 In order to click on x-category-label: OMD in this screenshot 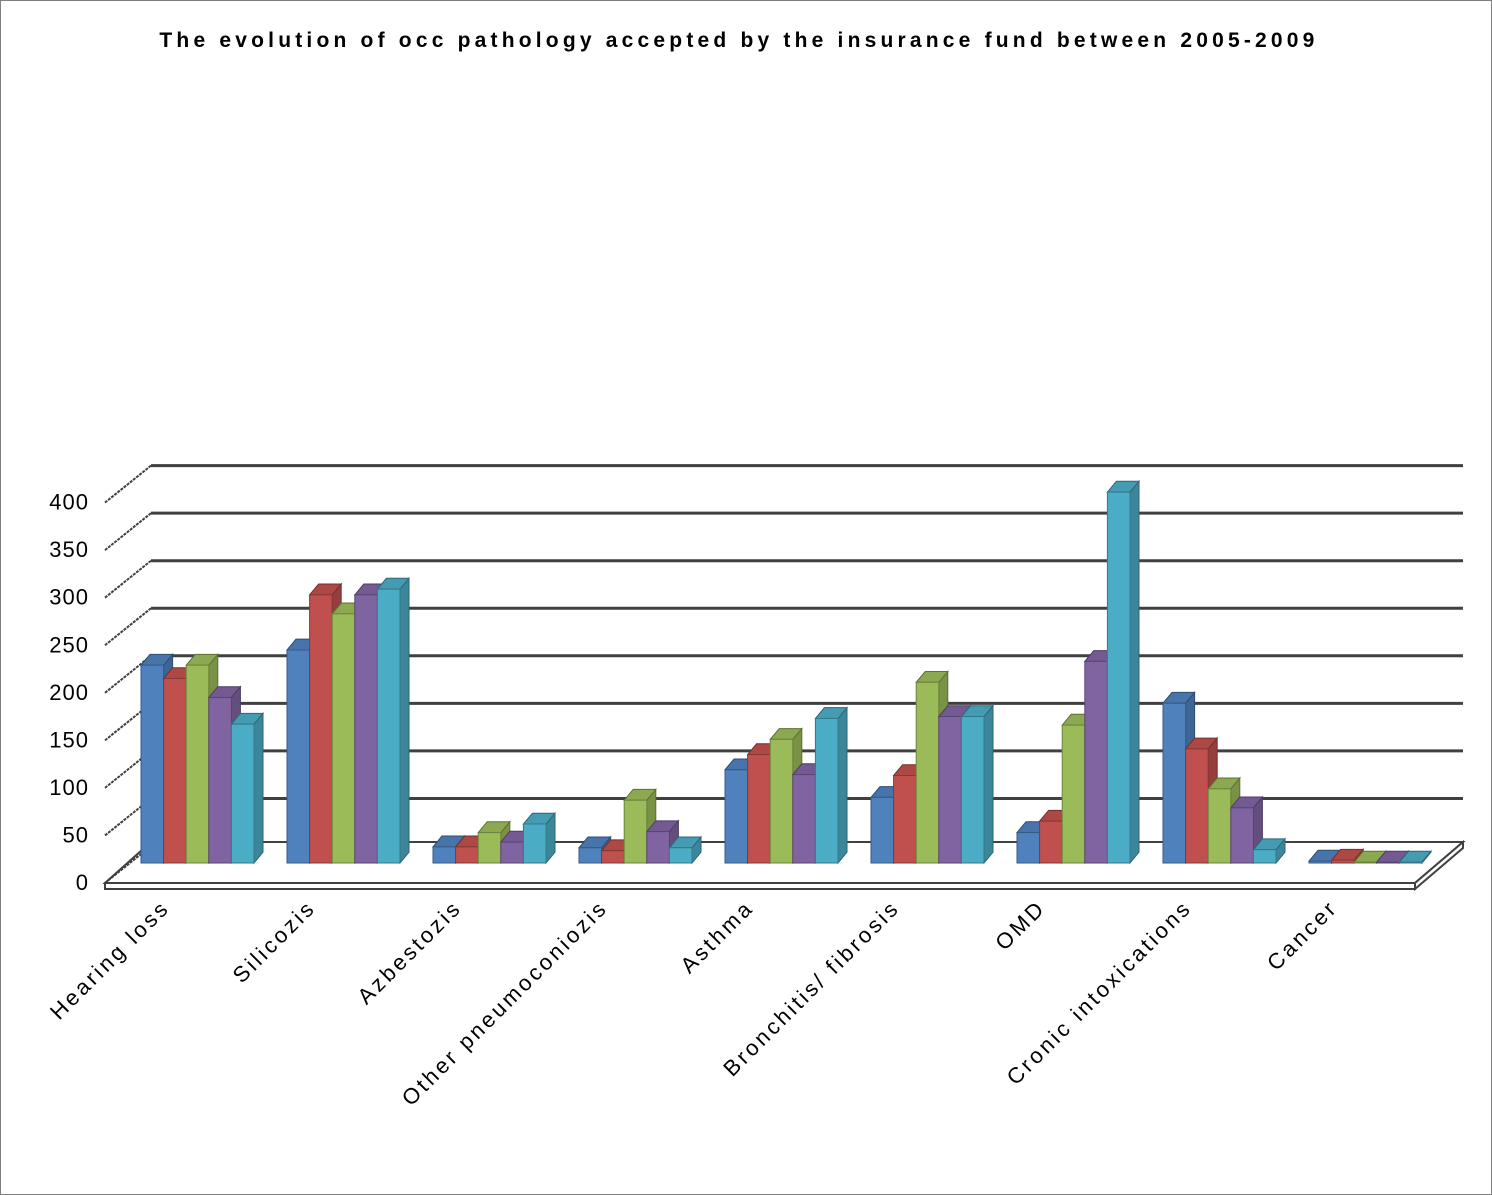, I will do `click(1020, 925)`.